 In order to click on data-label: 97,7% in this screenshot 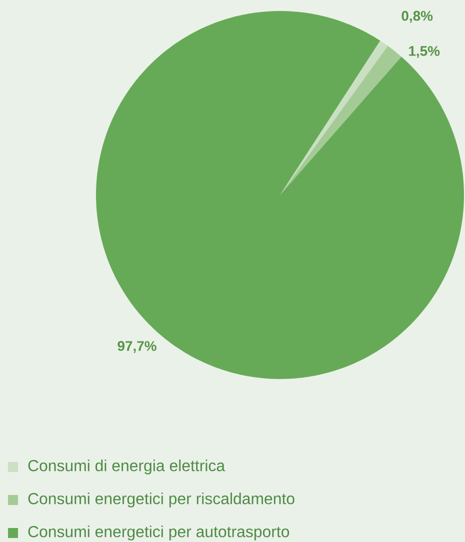, I will do `click(137, 347)`.